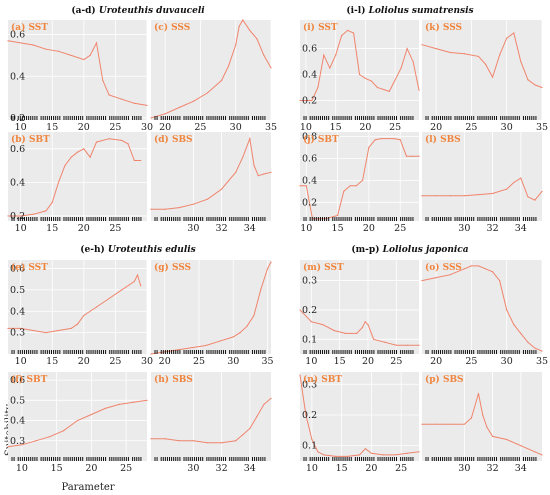 The width and height of the screenshot is (550, 495). Describe the element at coordinates (29, 27) in the screenshot. I see `panel-label: (a) SST` at that location.